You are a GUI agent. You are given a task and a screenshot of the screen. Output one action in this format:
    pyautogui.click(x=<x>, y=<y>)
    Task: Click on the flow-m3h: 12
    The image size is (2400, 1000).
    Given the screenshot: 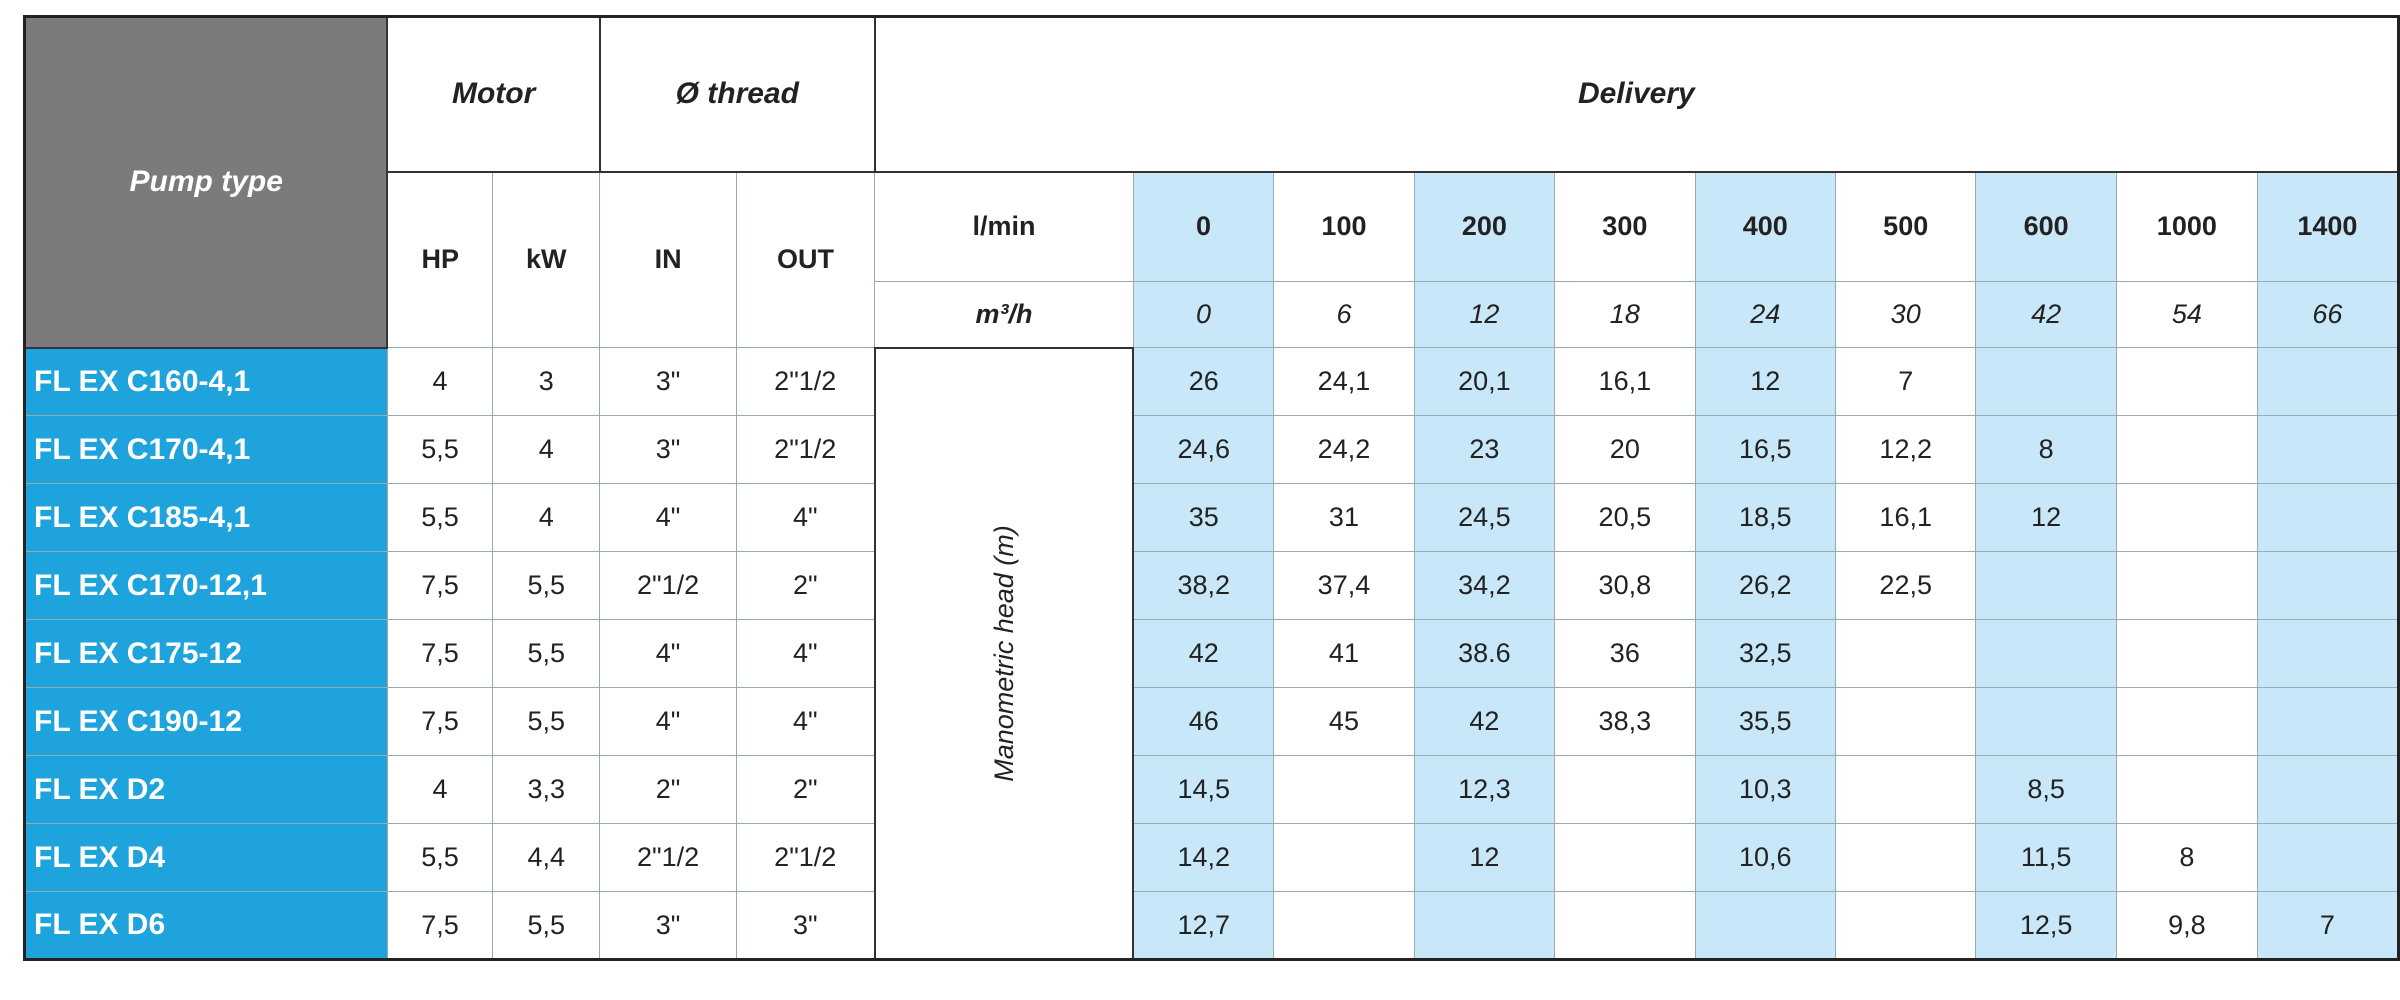 What is the action you would take?
    pyautogui.click(x=1484, y=314)
    